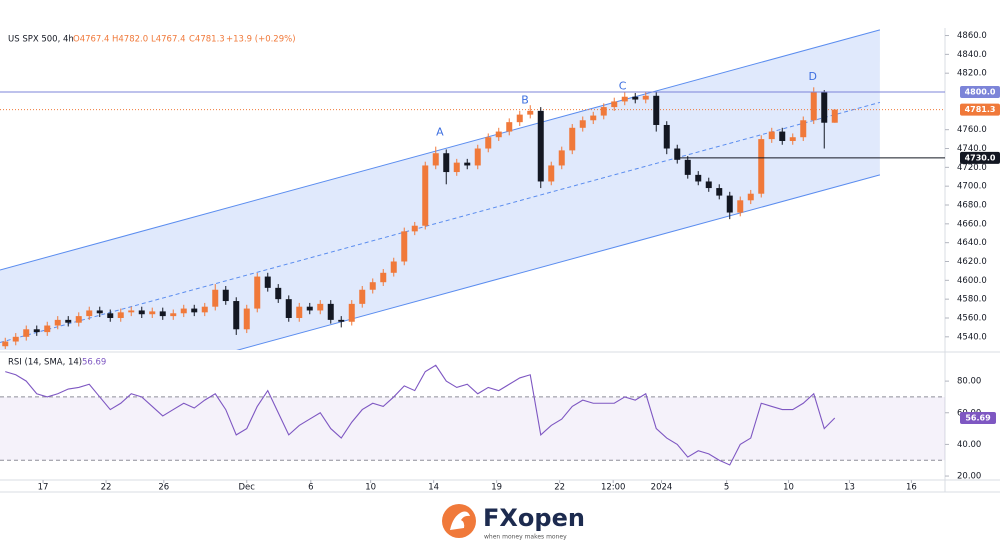 This screenshot has height=549, width=1000. What do you see at coordinates (972, 149) in the screenshot?
I see `y-tick-label: 4740.0` at bounding box center [972, 149].